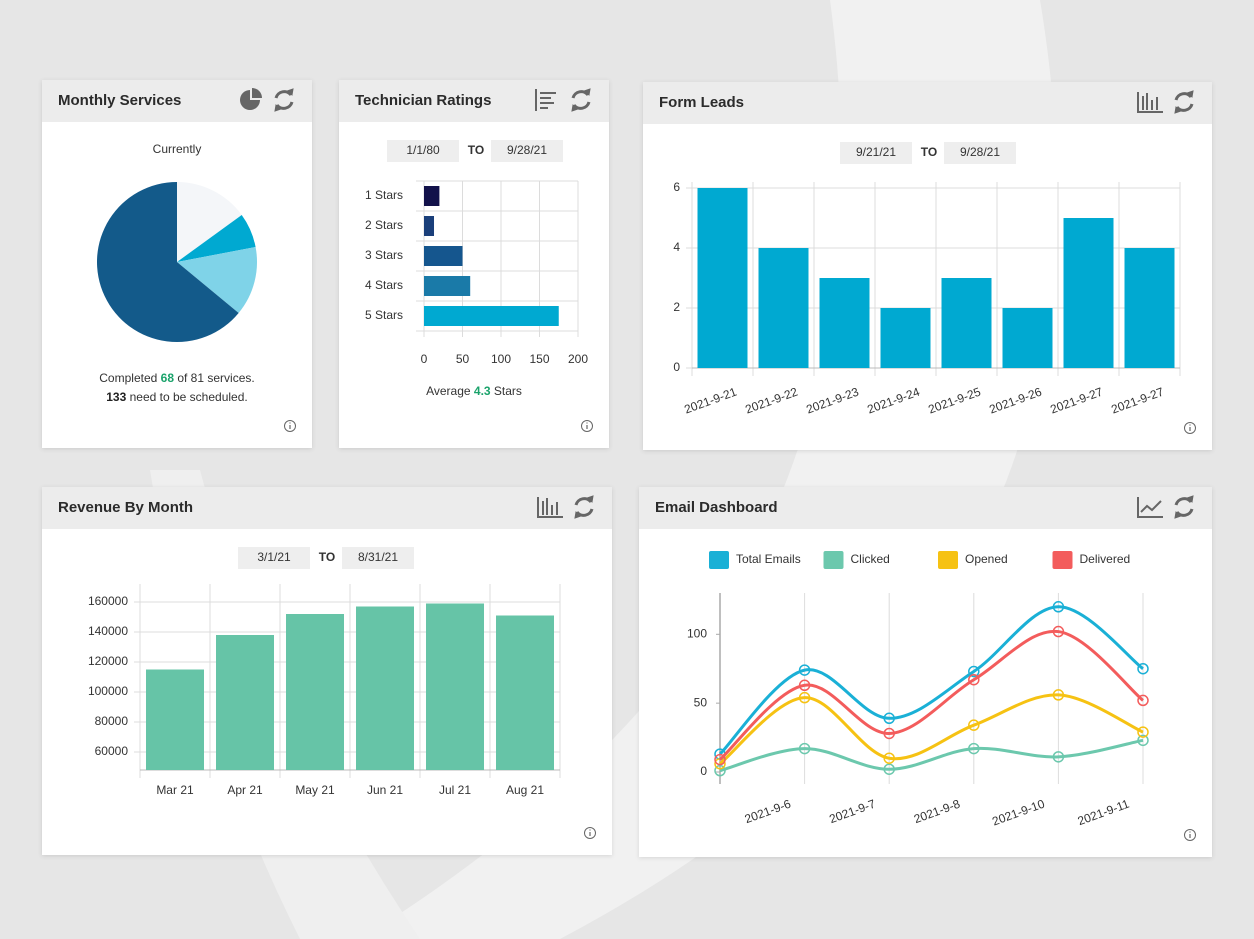 This screenshot has width=1254, height=939. Describe the element at coordinates (550, 507) in the screenshot. I see `bar-icon` at that location.